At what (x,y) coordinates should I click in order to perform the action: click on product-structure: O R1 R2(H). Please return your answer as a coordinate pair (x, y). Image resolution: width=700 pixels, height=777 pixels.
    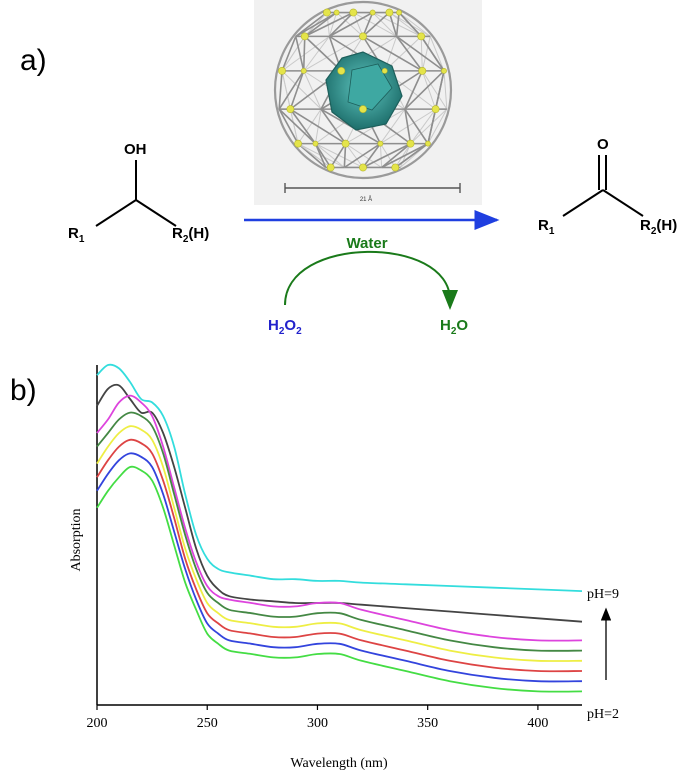
    Looking at the image, I should click on (607, 186).